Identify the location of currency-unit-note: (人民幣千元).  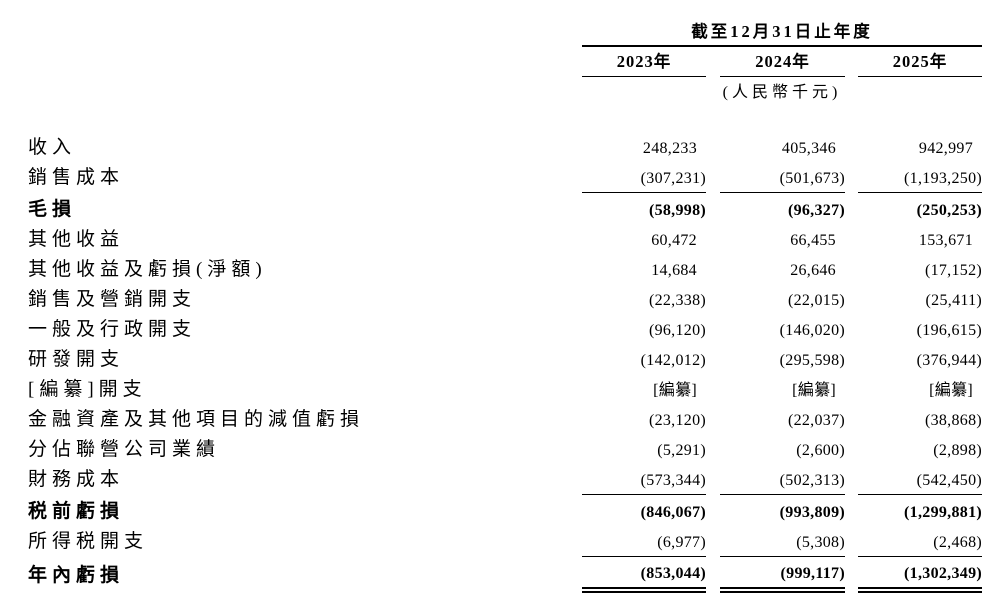
(782, 92).